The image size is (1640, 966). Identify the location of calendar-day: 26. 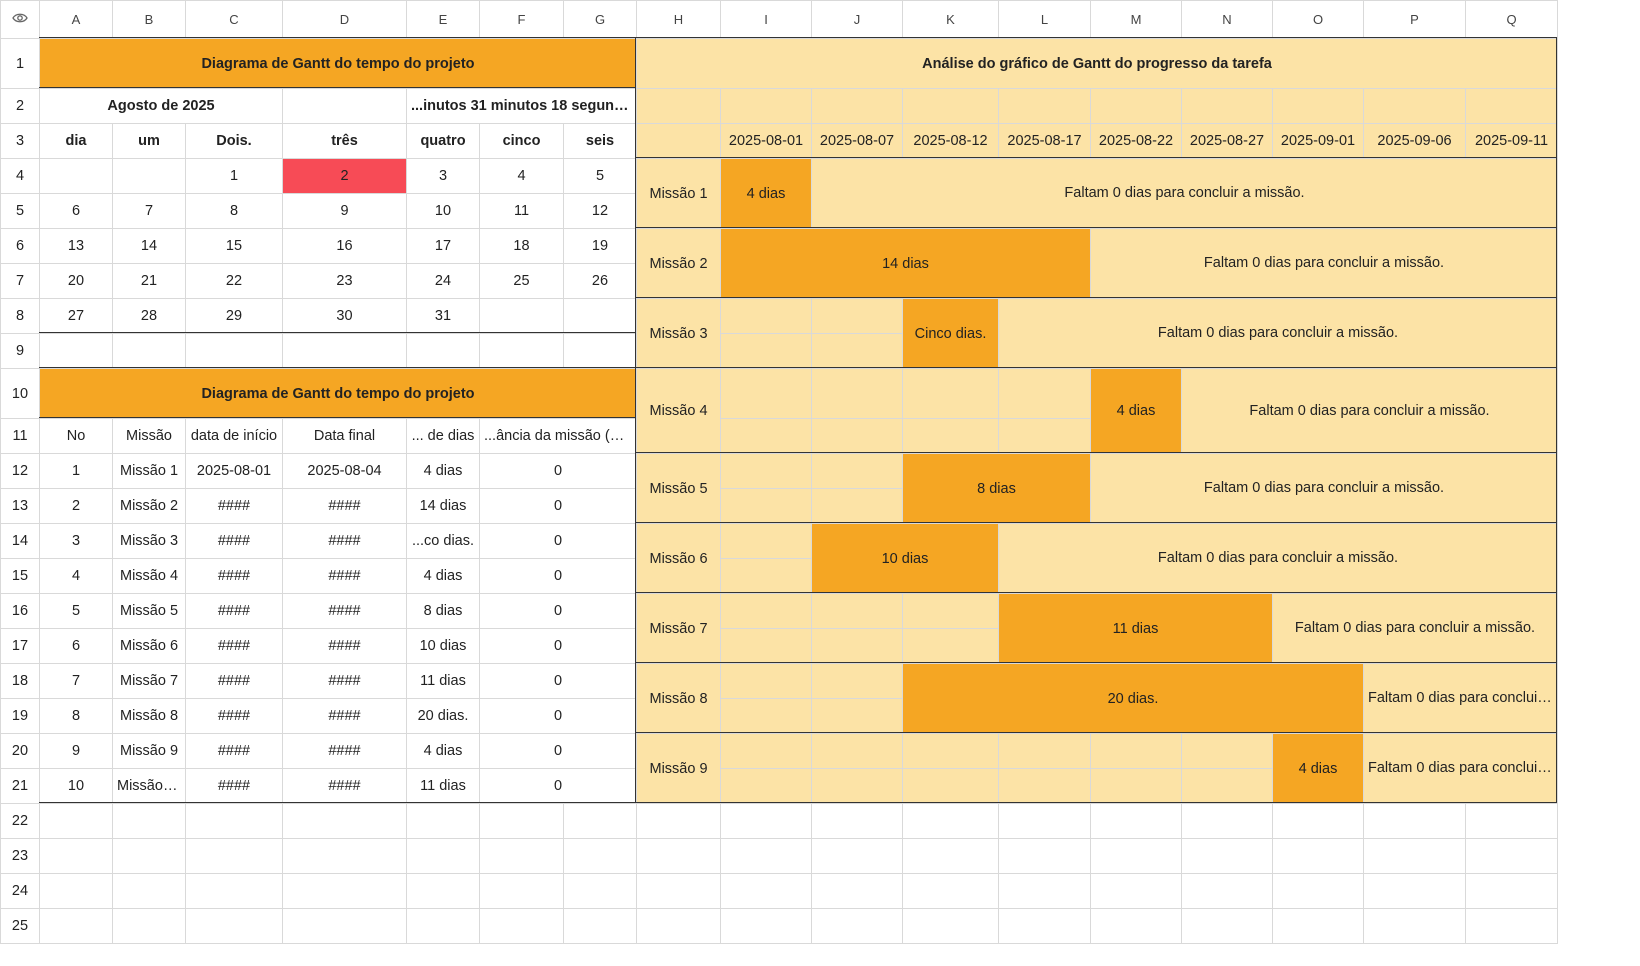
(600, 281).